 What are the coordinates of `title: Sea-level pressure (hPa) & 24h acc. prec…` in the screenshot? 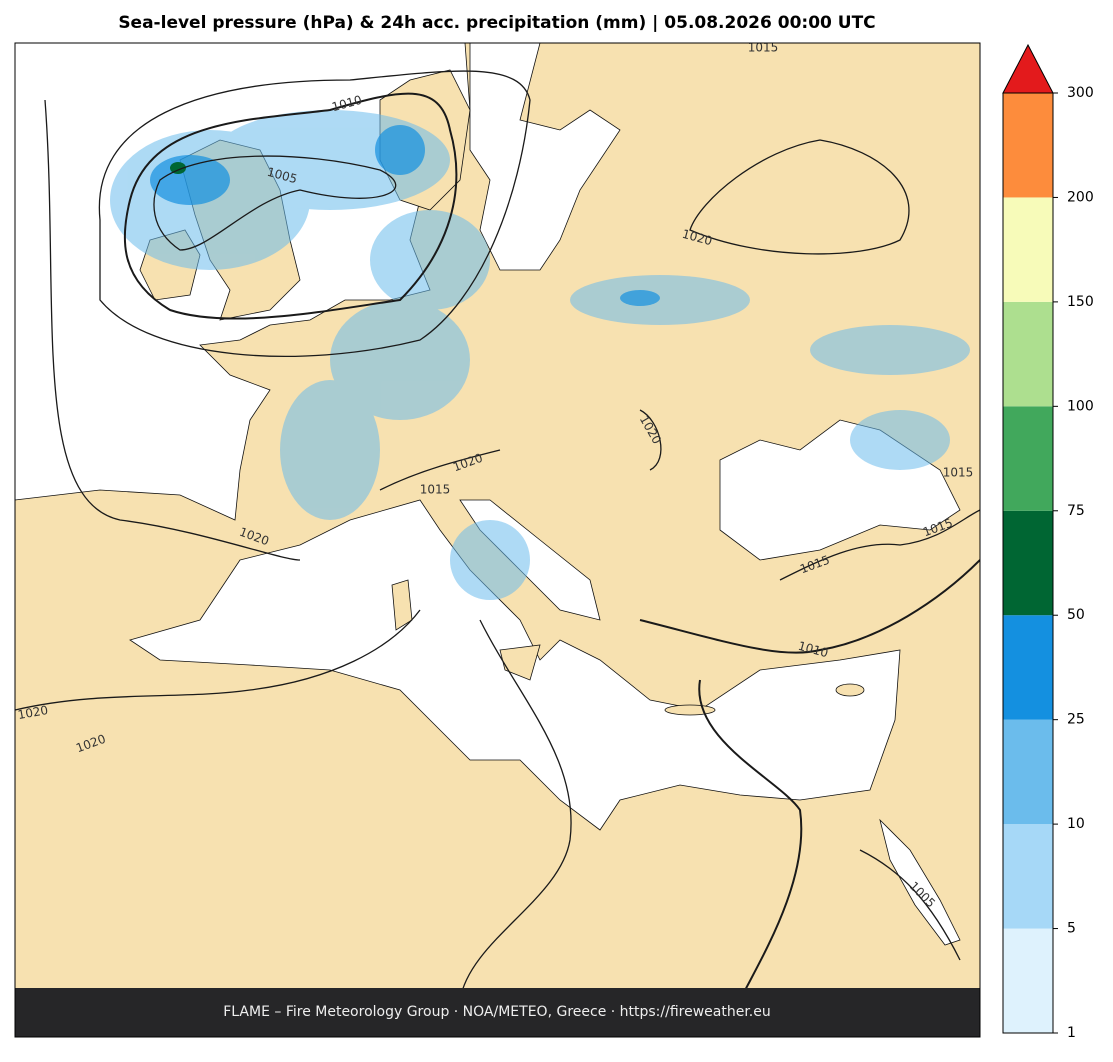 It's located at (496, 23).